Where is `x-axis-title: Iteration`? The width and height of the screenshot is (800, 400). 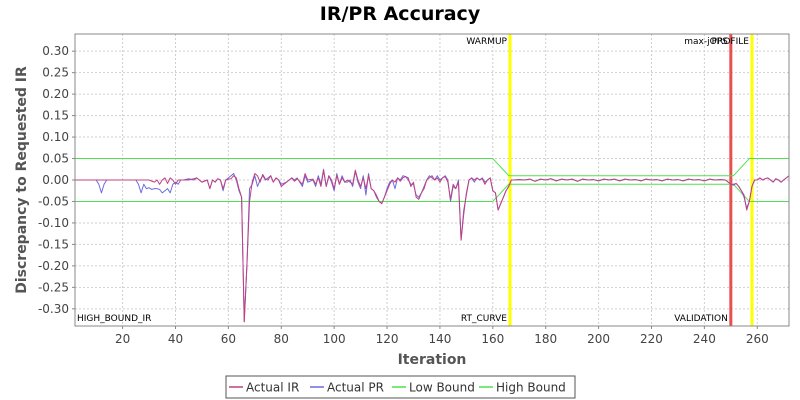 x-axis-title: Iteration is located at coordinates (432, 360).